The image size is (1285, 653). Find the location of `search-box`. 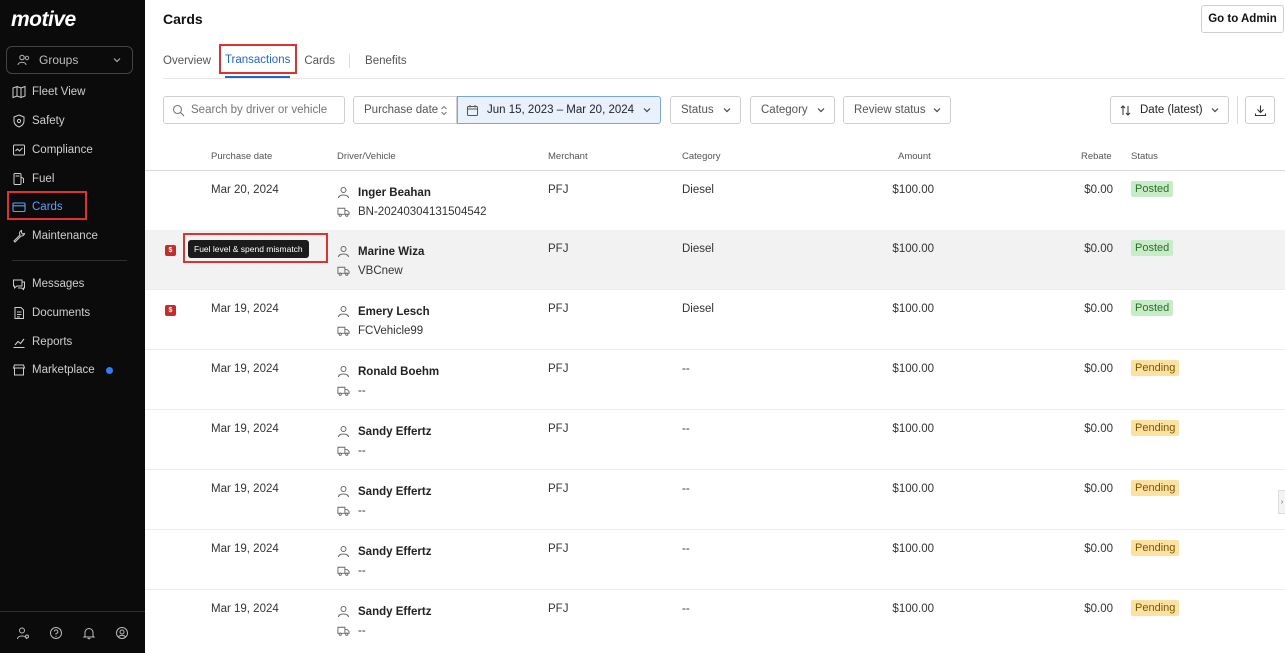

search-box is located at coordinates (254, 110).